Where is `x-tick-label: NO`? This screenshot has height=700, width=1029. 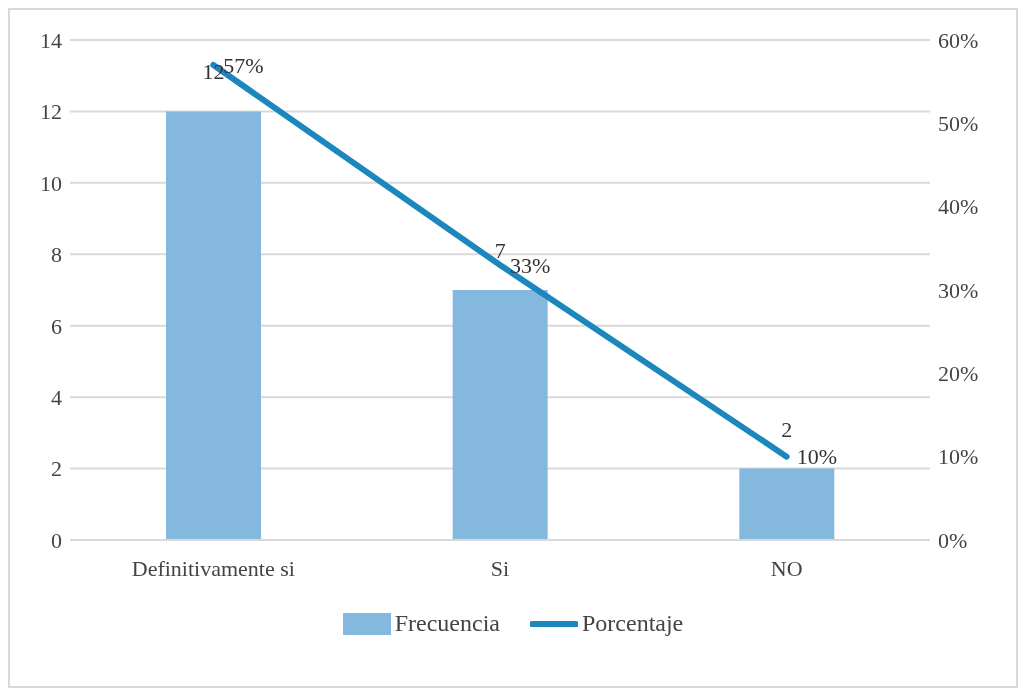 x-tick-label: NO is located at coordinates (786, 568).